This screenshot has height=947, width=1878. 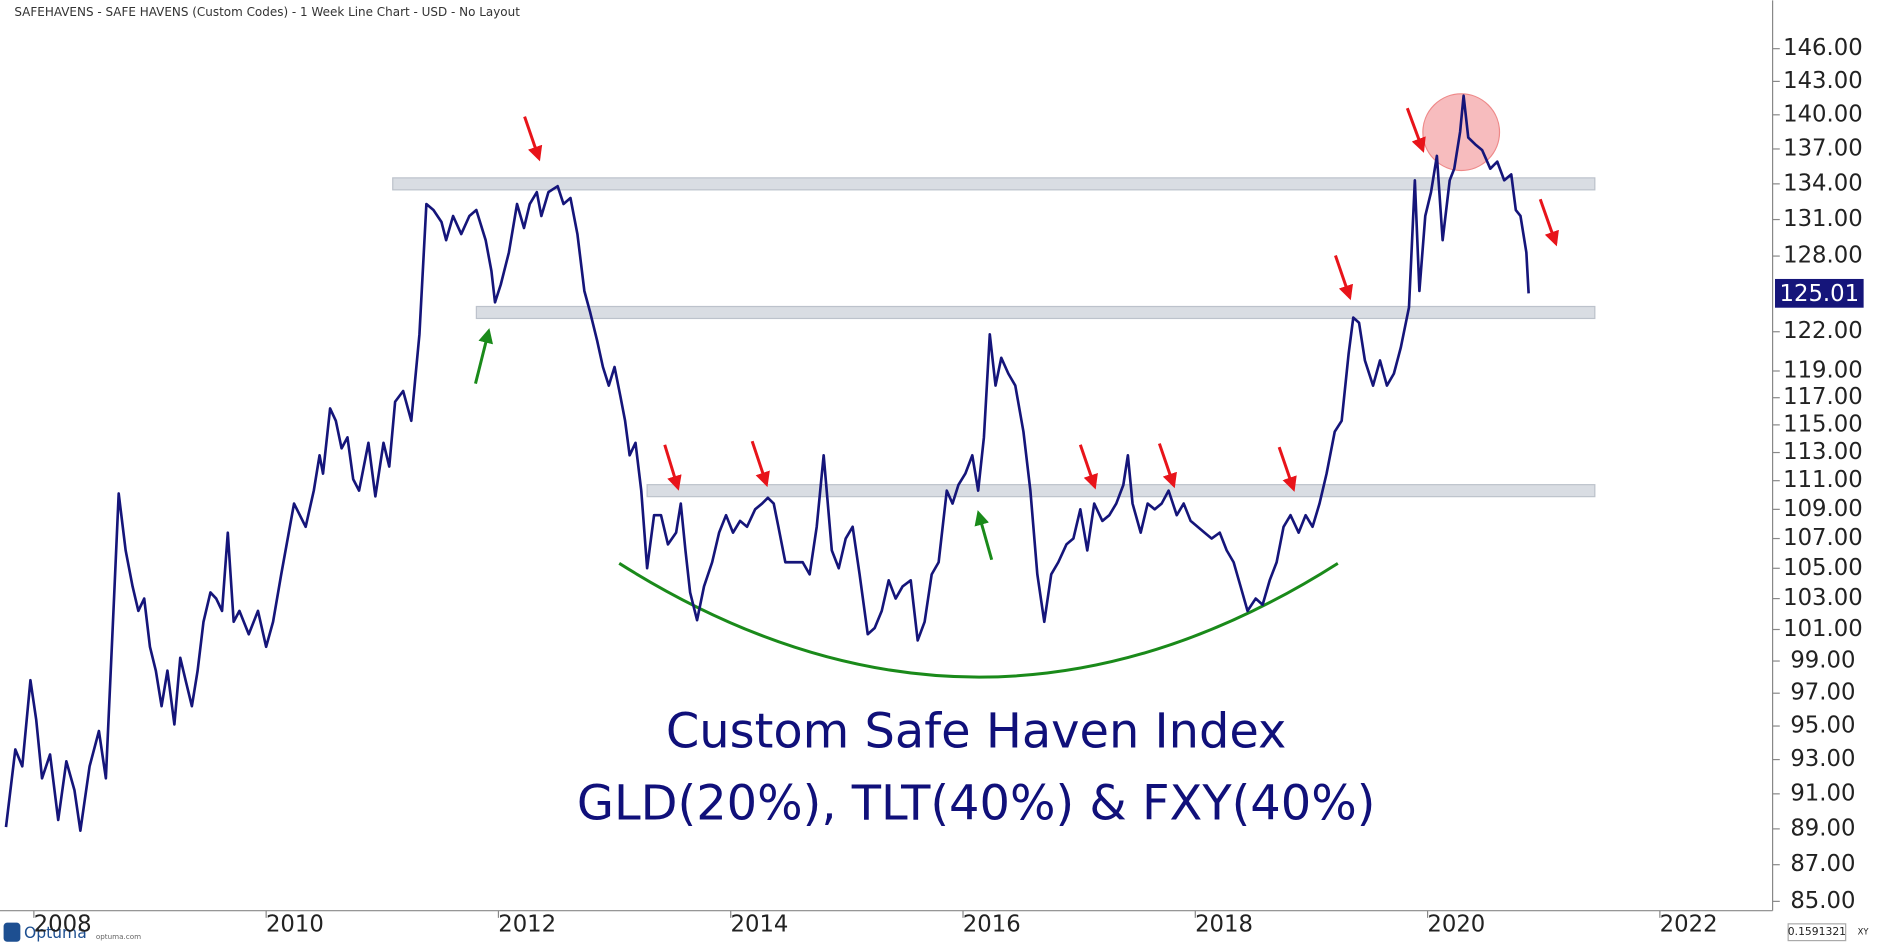 What do you see at coordinates (1823, 48) in the screenshot?
I see `y-tick-label: 146.00` at bounding box center [1823, 48].